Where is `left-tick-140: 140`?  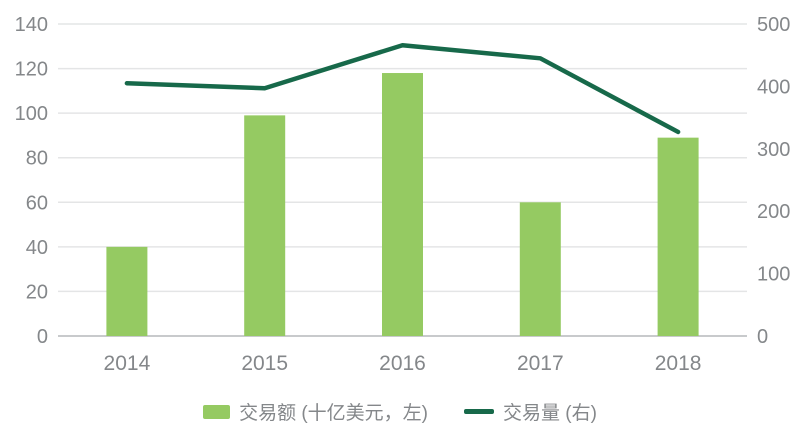
left-tick-140: 140 is located at coordinates (31, 25).